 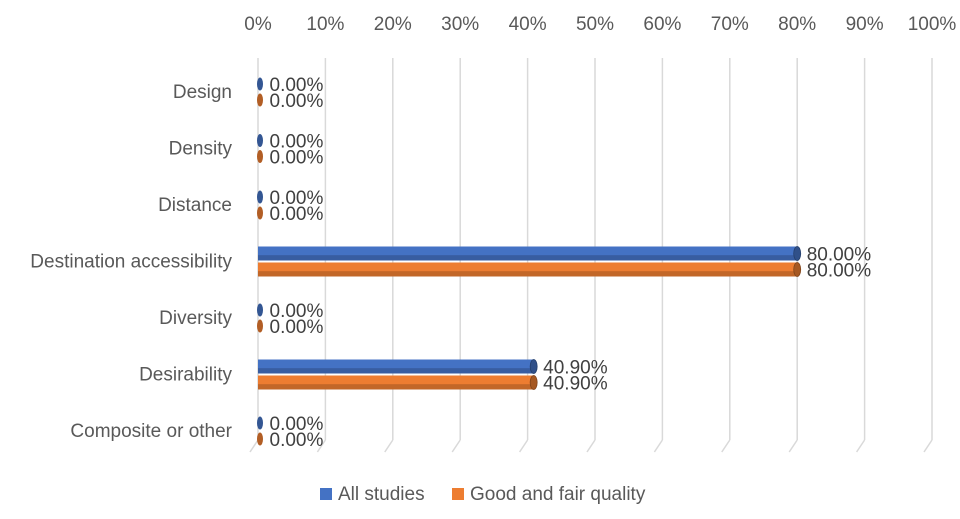 I want to click on x-tick-label: 0%, so click(x=258, y=24).